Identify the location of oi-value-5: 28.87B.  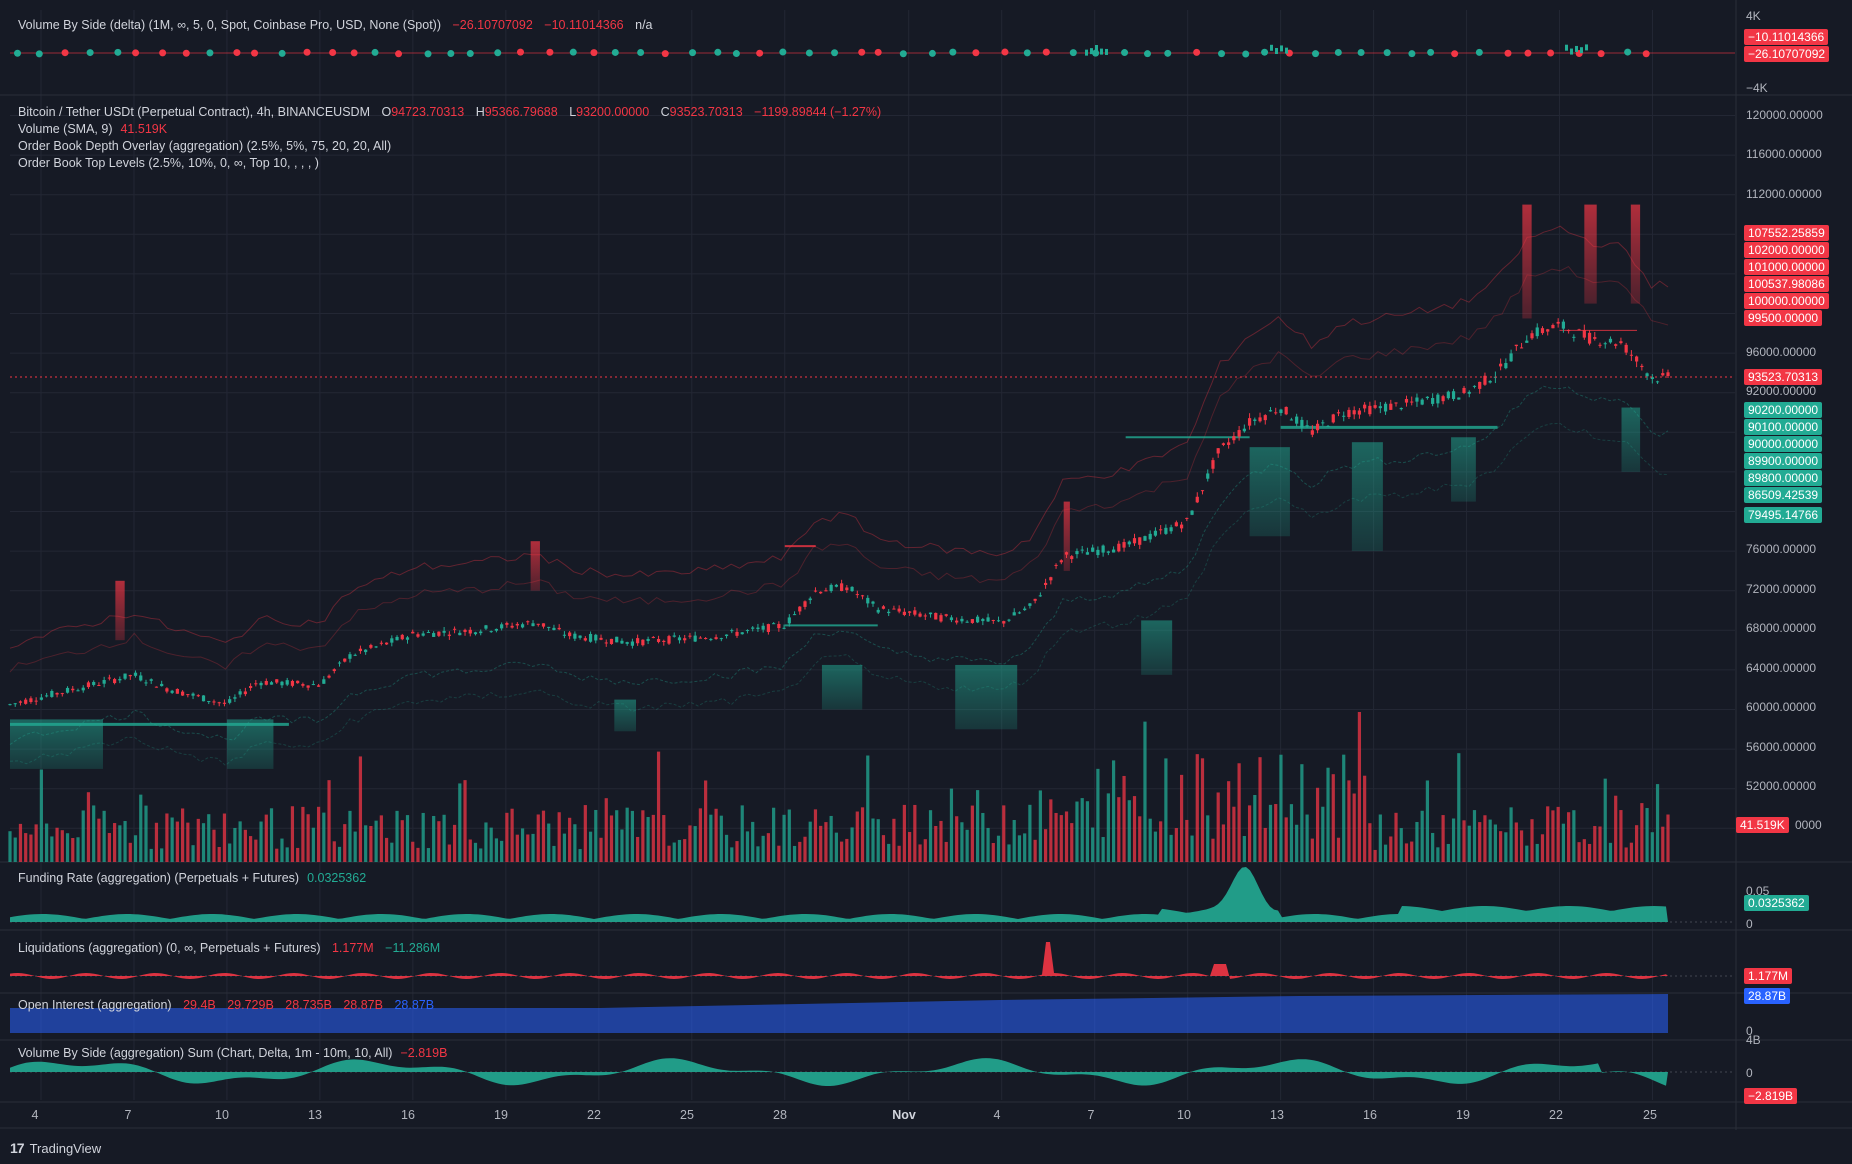
(414, 1005).